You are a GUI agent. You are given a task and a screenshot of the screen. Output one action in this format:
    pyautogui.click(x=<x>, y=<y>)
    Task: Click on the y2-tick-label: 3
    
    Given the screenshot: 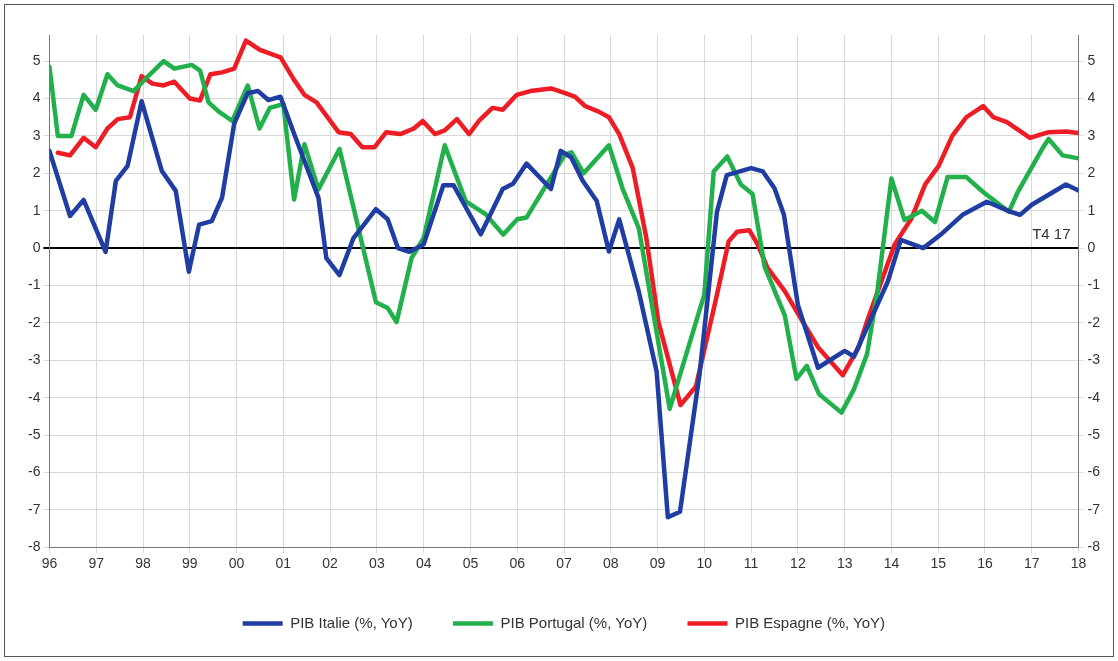 What is the action you would take?
    pyautogui.click(x=1091, y=134)
    